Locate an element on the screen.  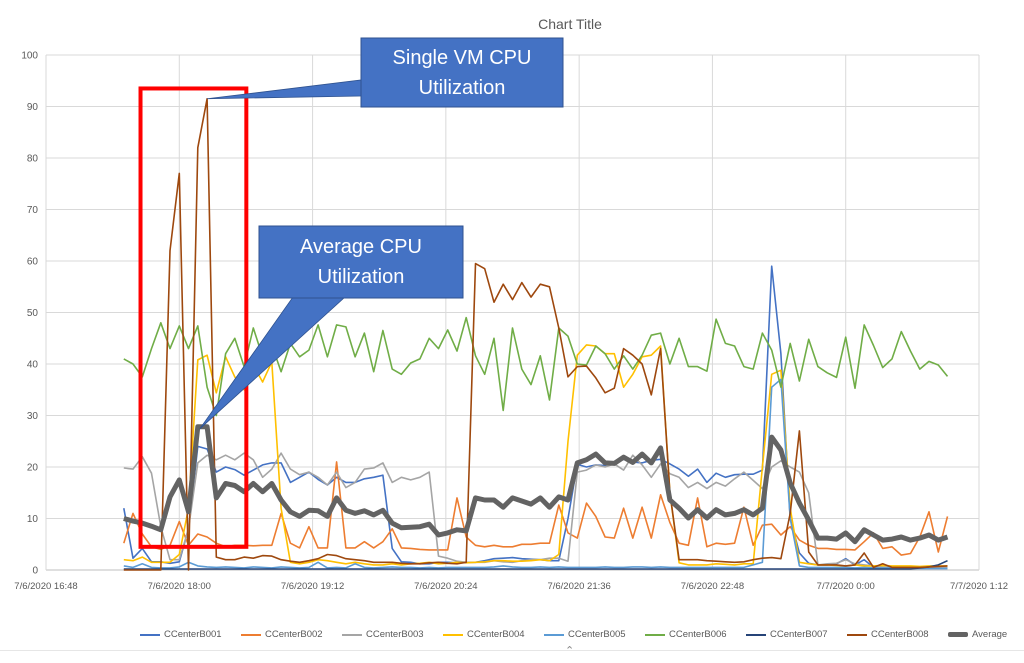
legend-item: CCenterB006 is located at coordinates (695, 634).